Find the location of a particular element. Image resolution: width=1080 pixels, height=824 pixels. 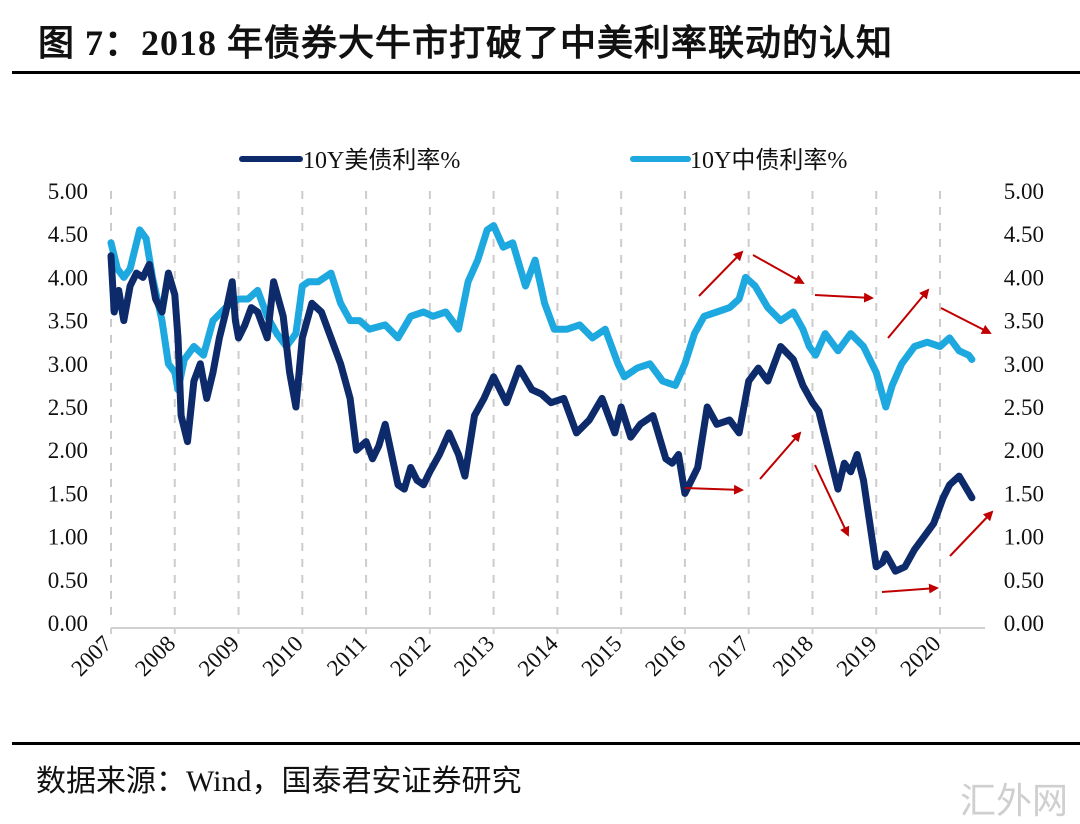

y-tick-label-right: 4.50 is located at coordinates (1024, 234).